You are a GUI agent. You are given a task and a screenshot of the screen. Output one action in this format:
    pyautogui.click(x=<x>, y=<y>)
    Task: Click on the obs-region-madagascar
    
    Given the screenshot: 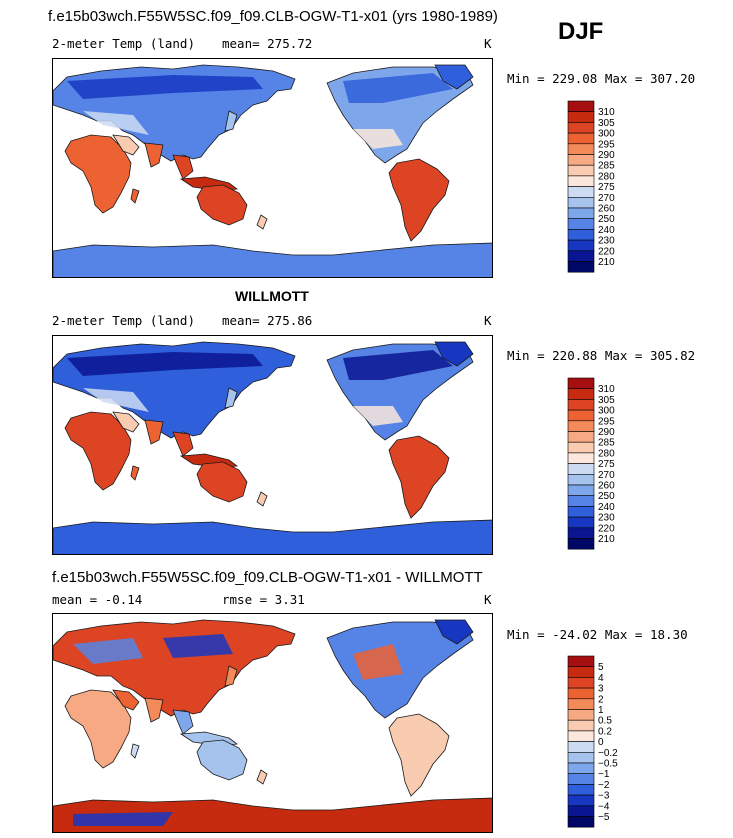 What is the action you would take?
    pyautogui.click(x=135, y=473)
    